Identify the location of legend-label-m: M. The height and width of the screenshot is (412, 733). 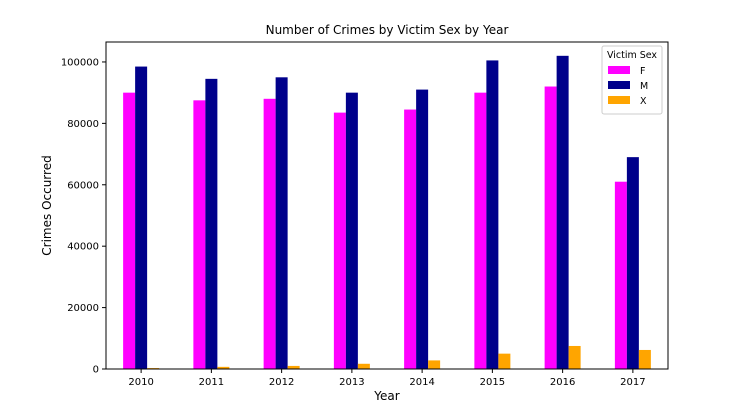
(644, 86).